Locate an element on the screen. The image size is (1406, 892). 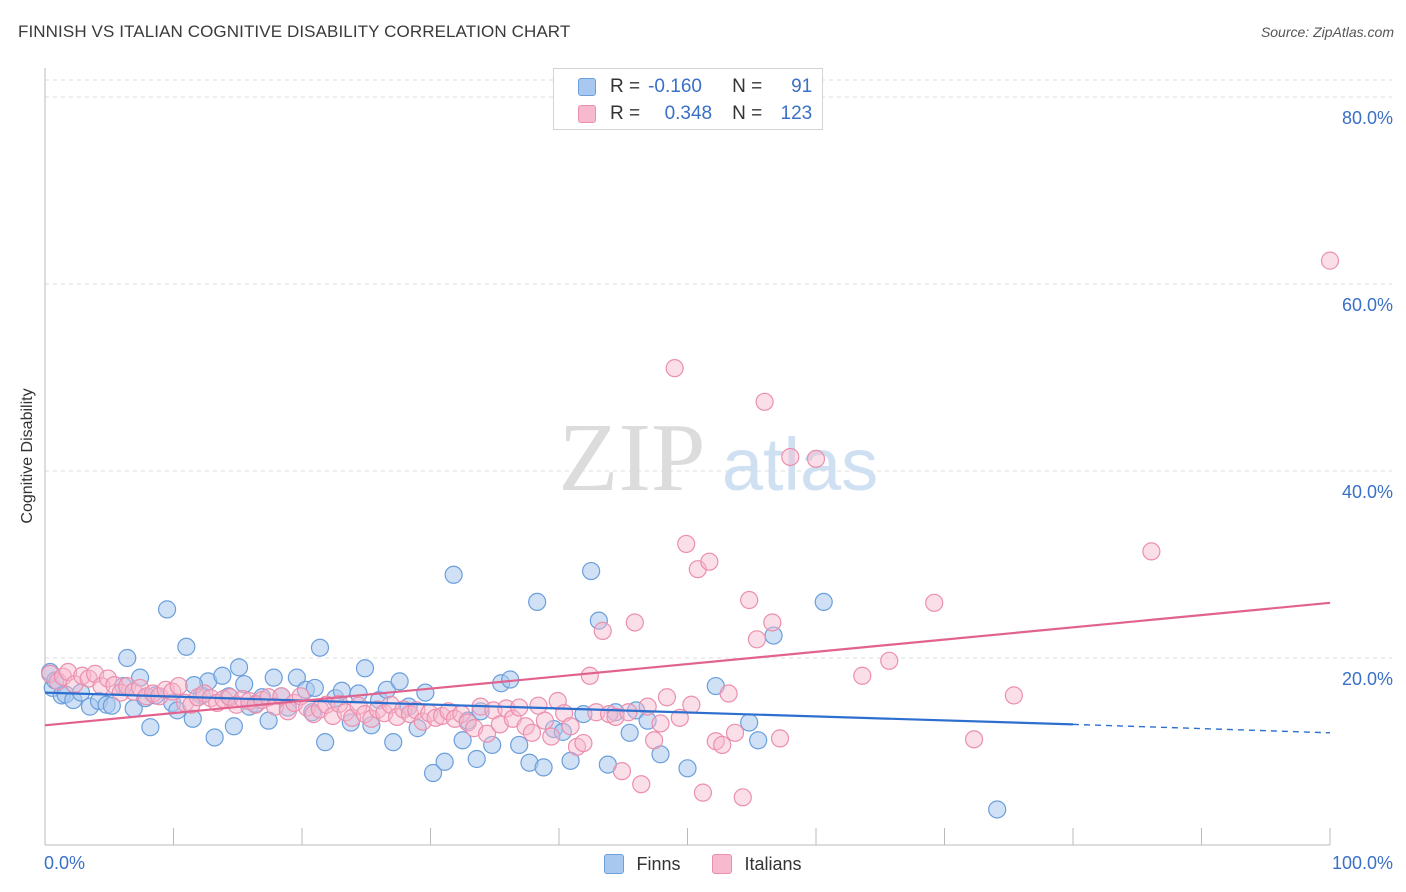
legend-label-italians: Italians is located at coordinates (773, 863).